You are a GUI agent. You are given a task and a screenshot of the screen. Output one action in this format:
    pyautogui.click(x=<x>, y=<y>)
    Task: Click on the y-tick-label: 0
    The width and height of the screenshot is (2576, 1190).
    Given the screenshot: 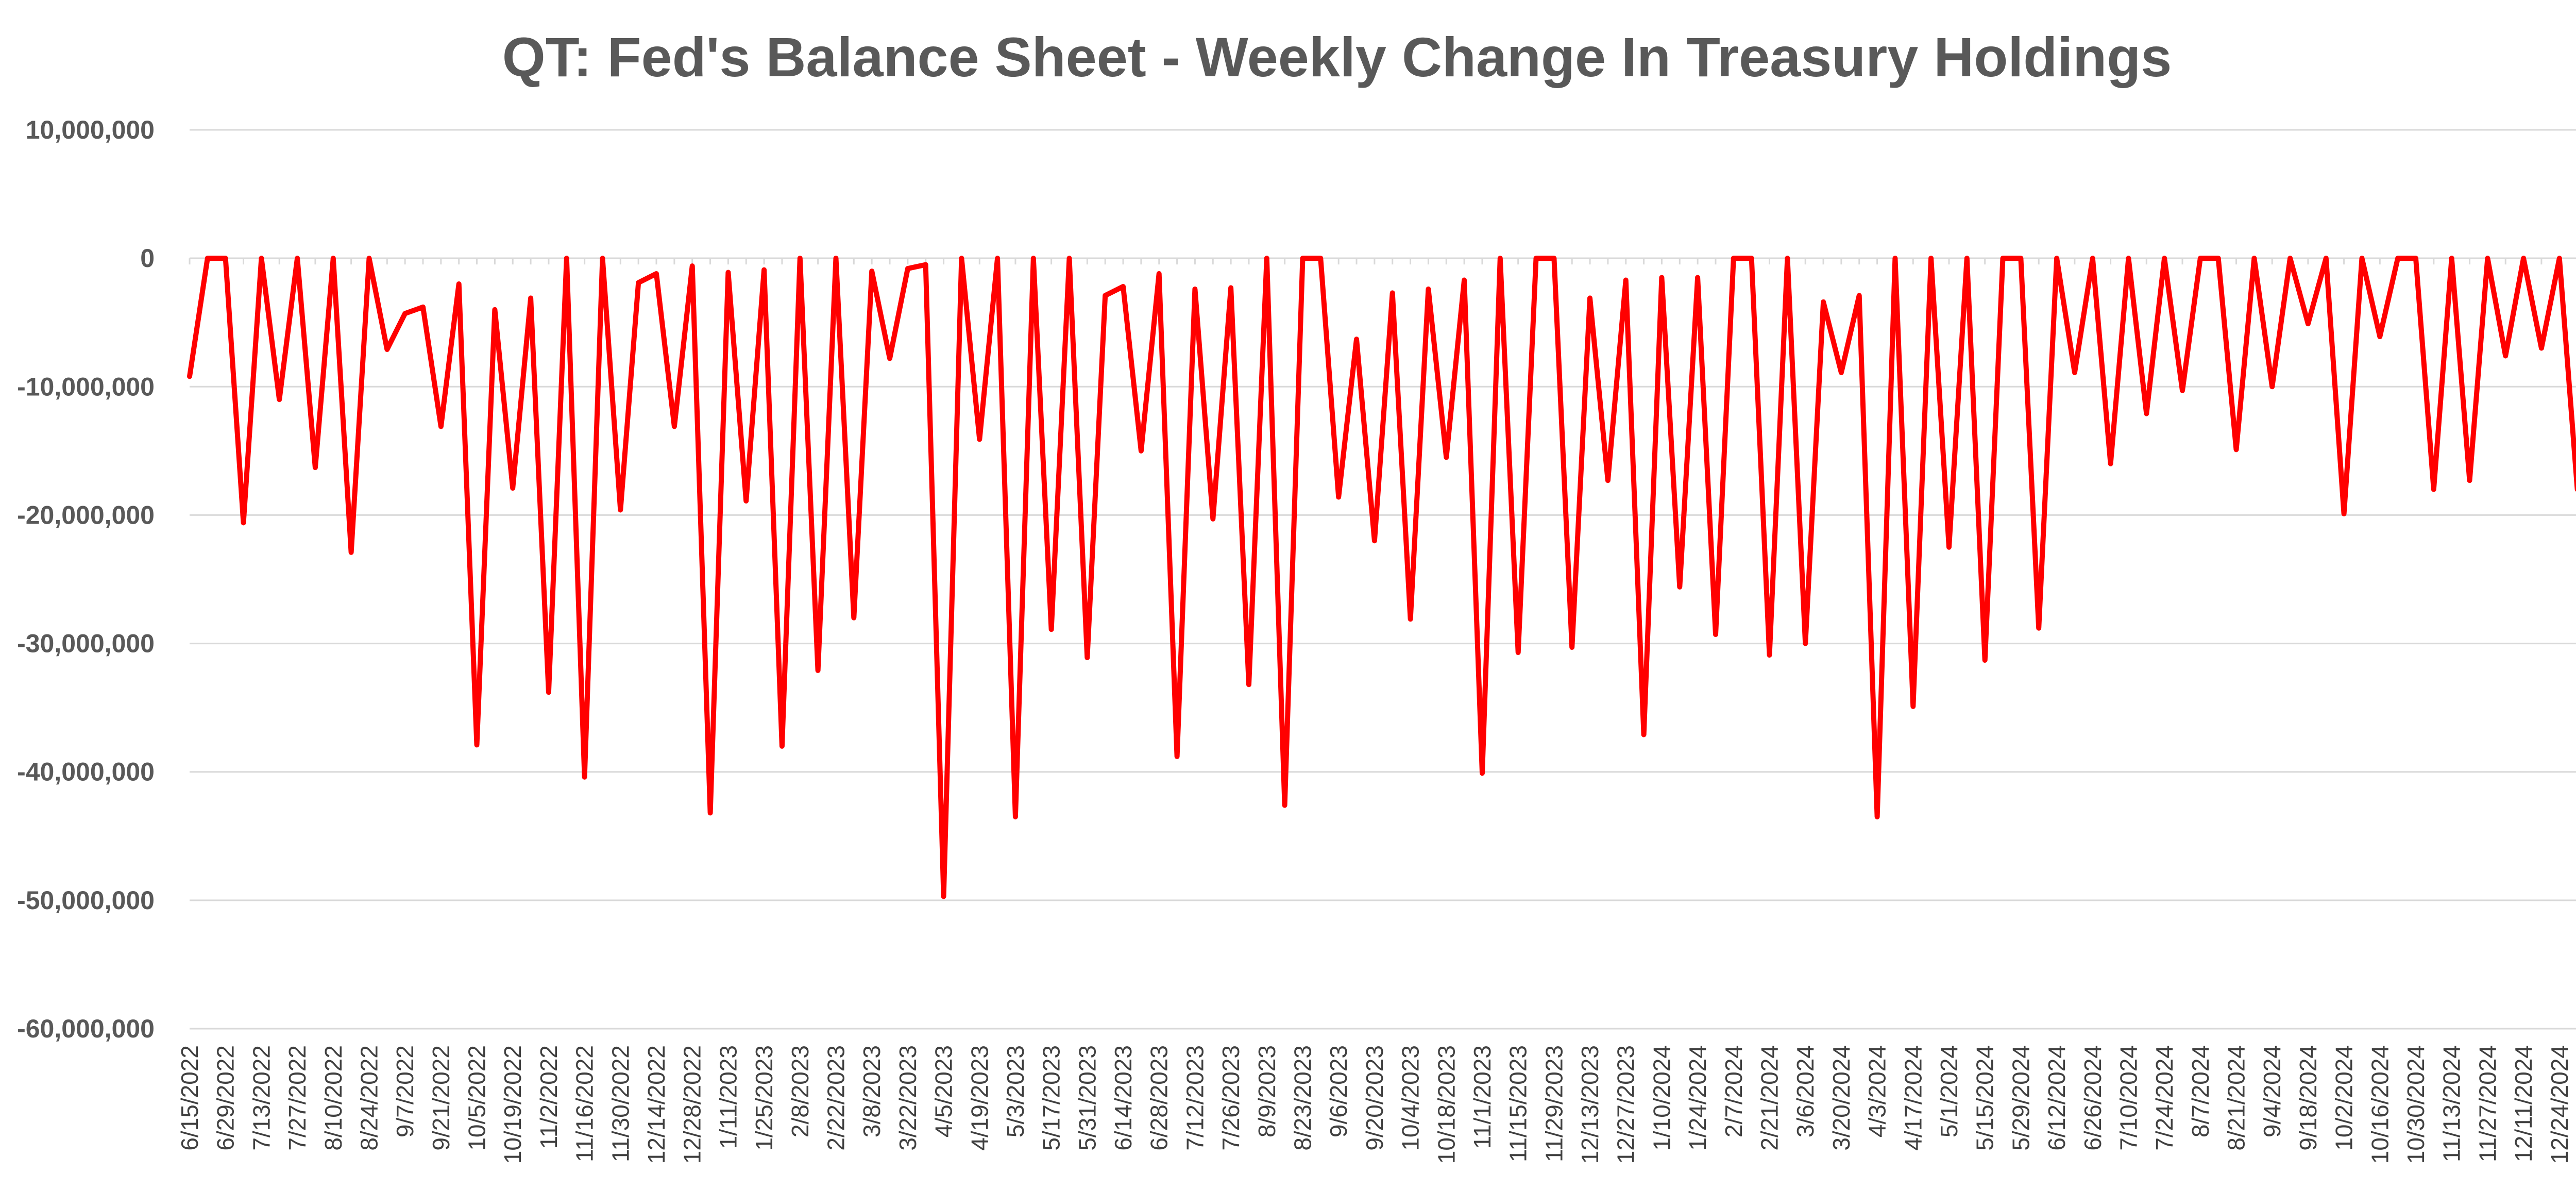 What is the action you would take?
    pyautogui.click(x=148, y=258)
    